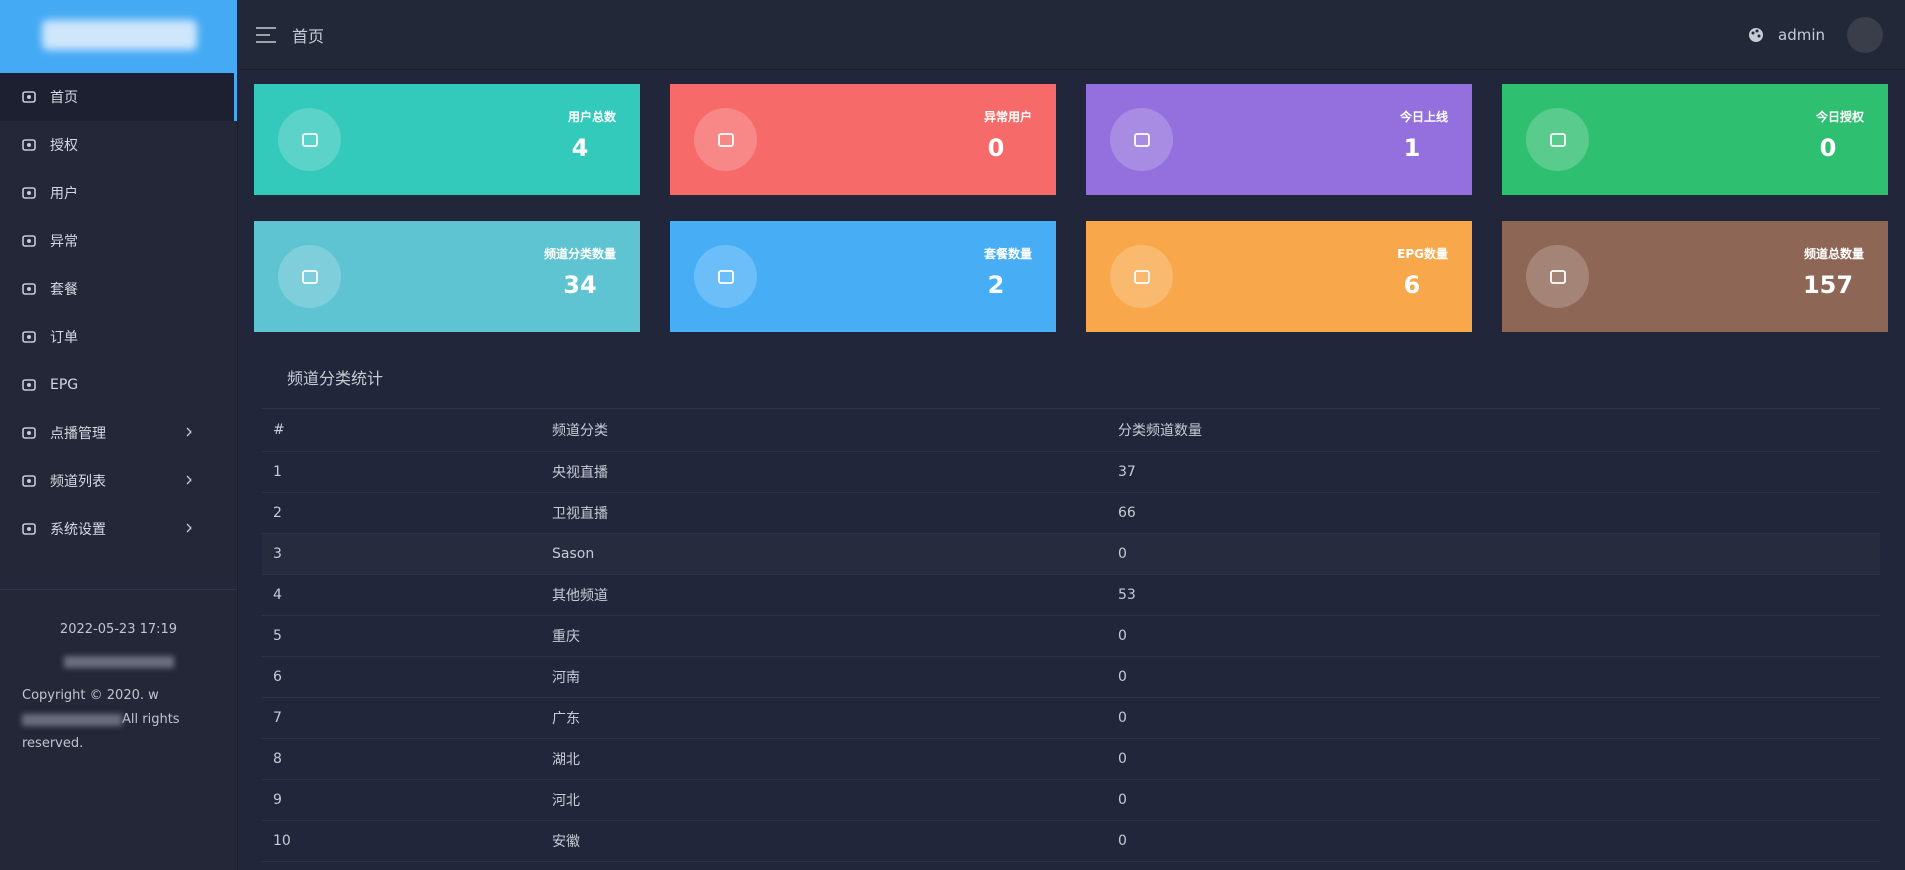  I want to click on menu-label: 点播管理, so click(78, 434).